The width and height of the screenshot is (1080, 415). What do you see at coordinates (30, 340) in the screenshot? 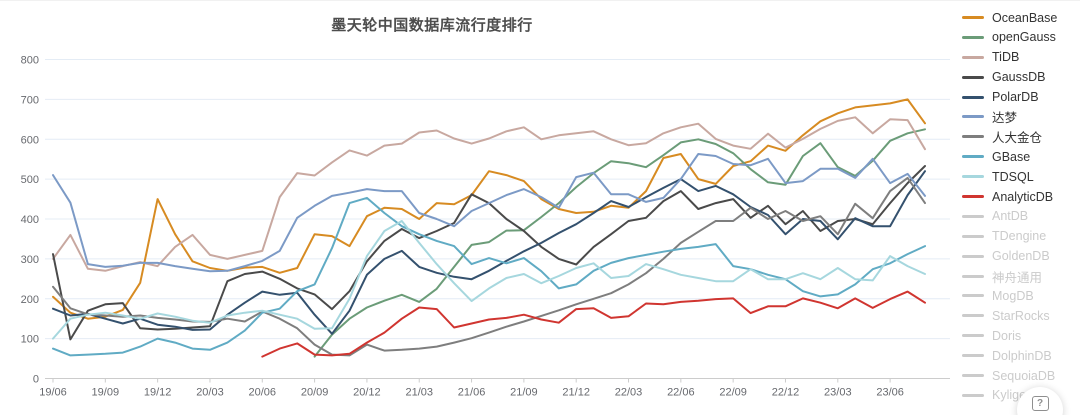
I see `y-axis-tick-label: 100` at bounding box center [30, 340].